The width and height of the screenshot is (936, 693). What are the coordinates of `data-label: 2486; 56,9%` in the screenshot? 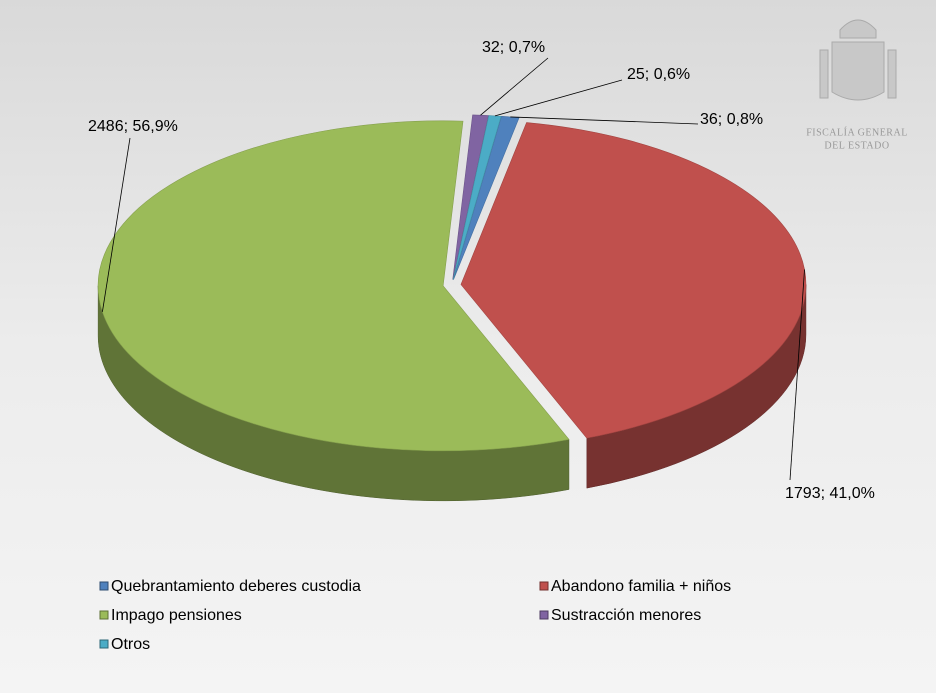 It's located at (133, 126).